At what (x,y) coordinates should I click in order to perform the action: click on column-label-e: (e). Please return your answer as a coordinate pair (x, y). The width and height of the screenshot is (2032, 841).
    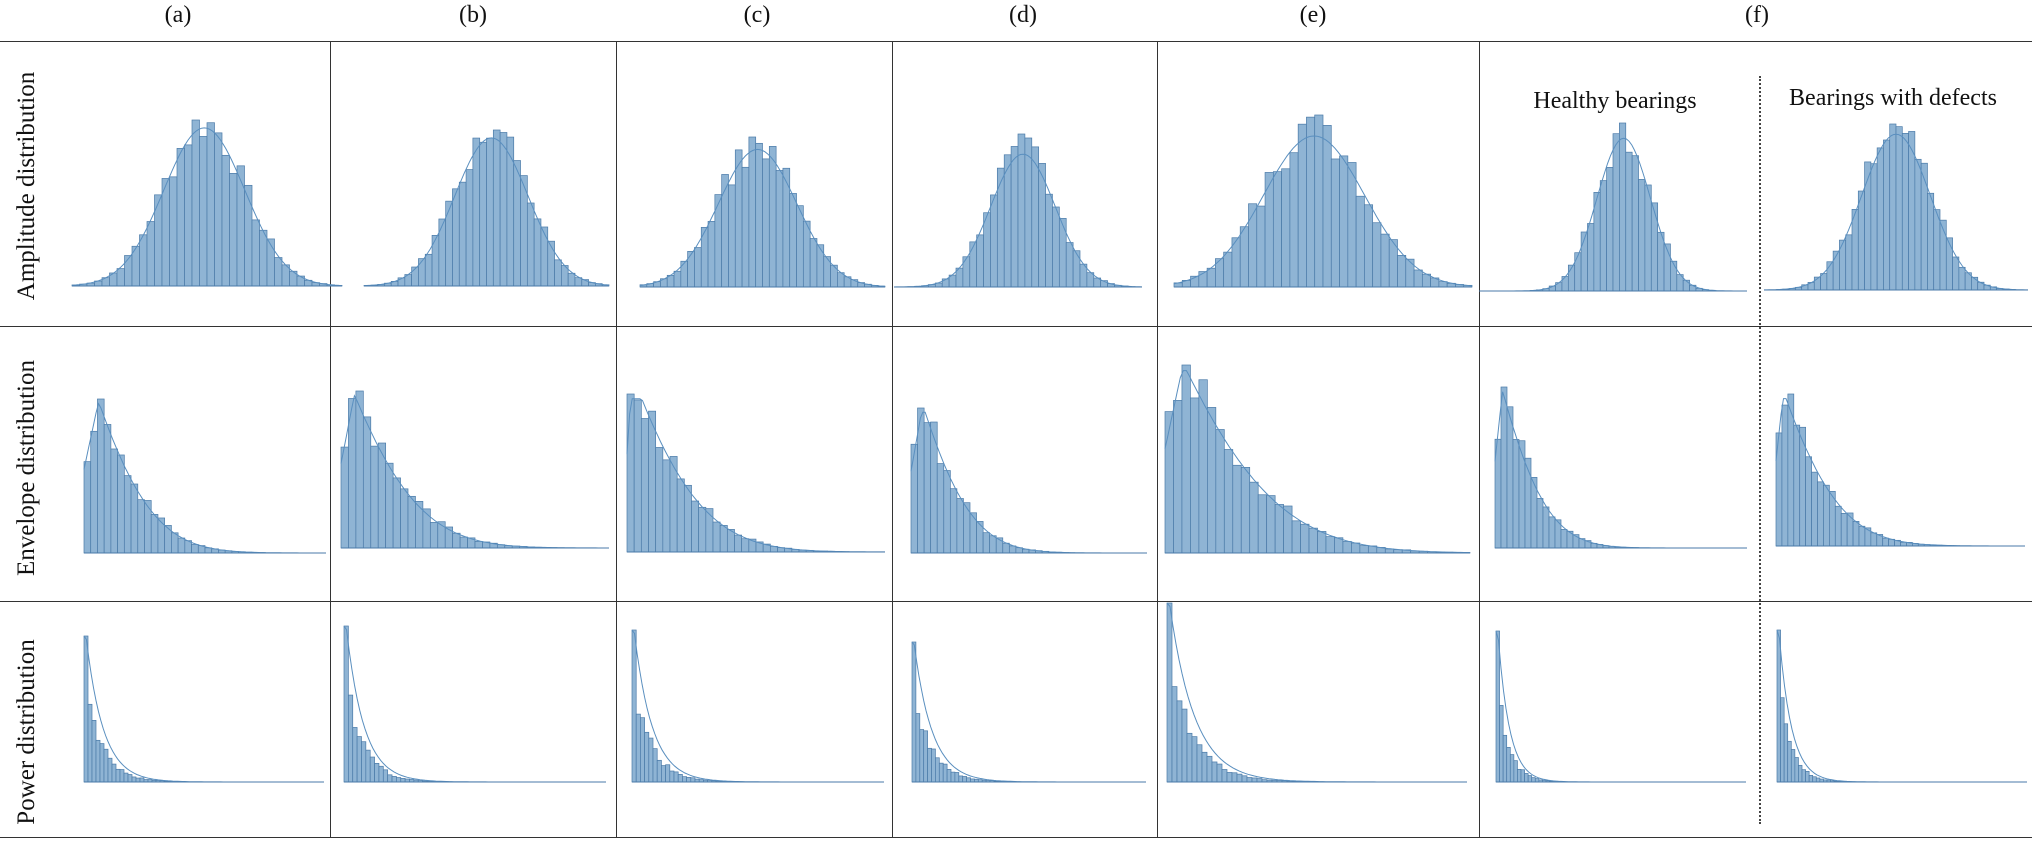
    Looking at the image, I should click on (1313, 15).